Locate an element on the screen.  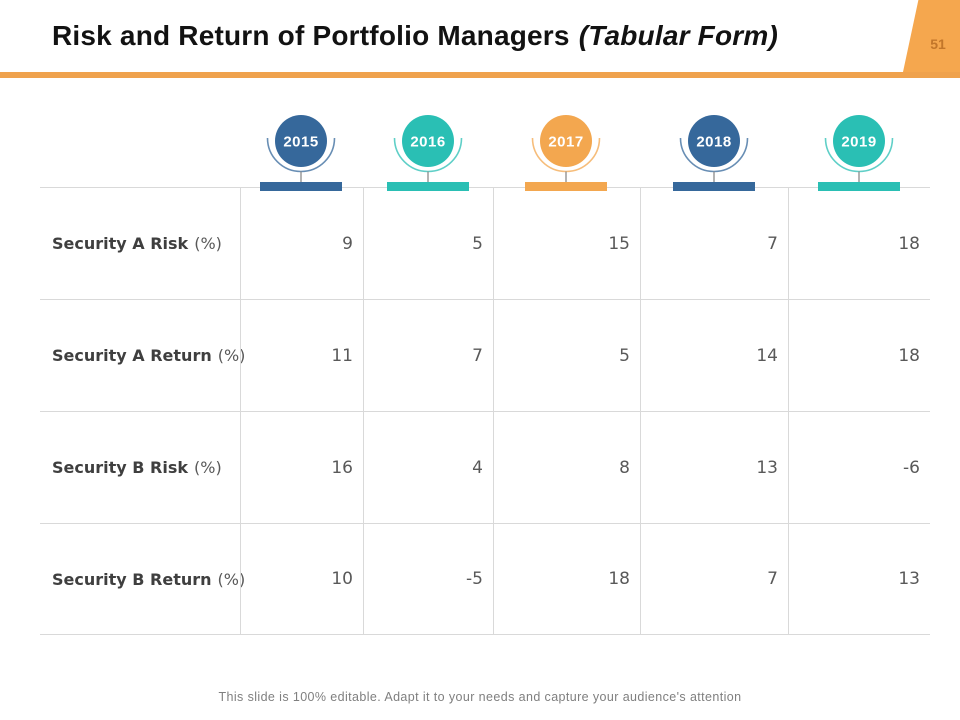
year-label: 2018 is located at coordinates (713, 142).